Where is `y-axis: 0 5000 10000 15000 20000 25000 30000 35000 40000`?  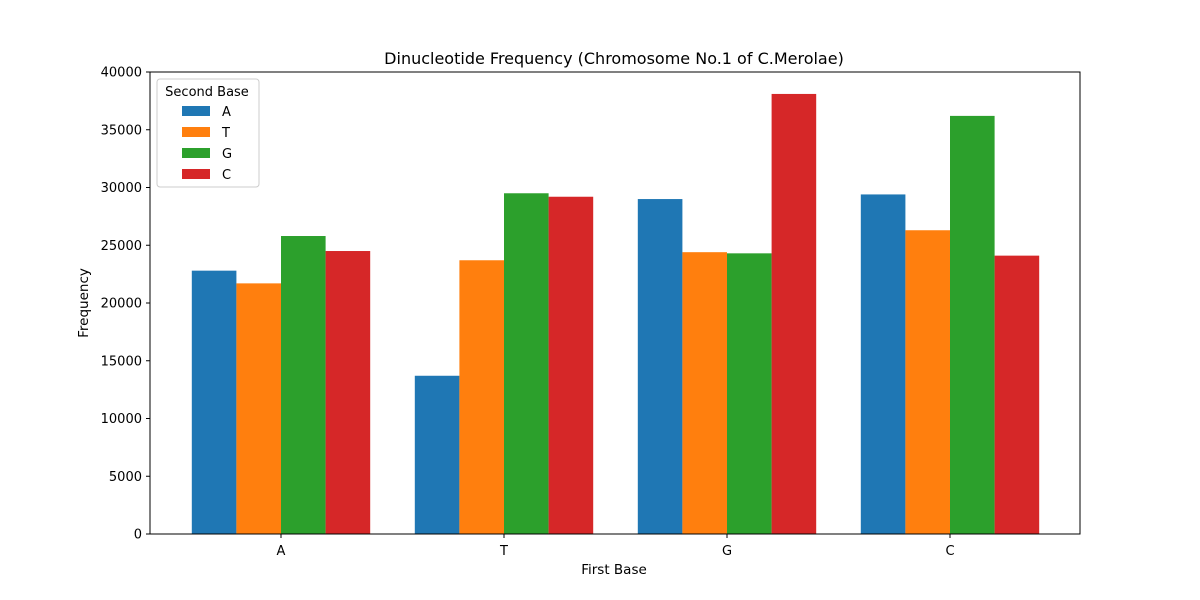 y-axis: 0 5000 10000 15000 20000 25000 30000 35000 40000 is located at coordinates (125, 304).